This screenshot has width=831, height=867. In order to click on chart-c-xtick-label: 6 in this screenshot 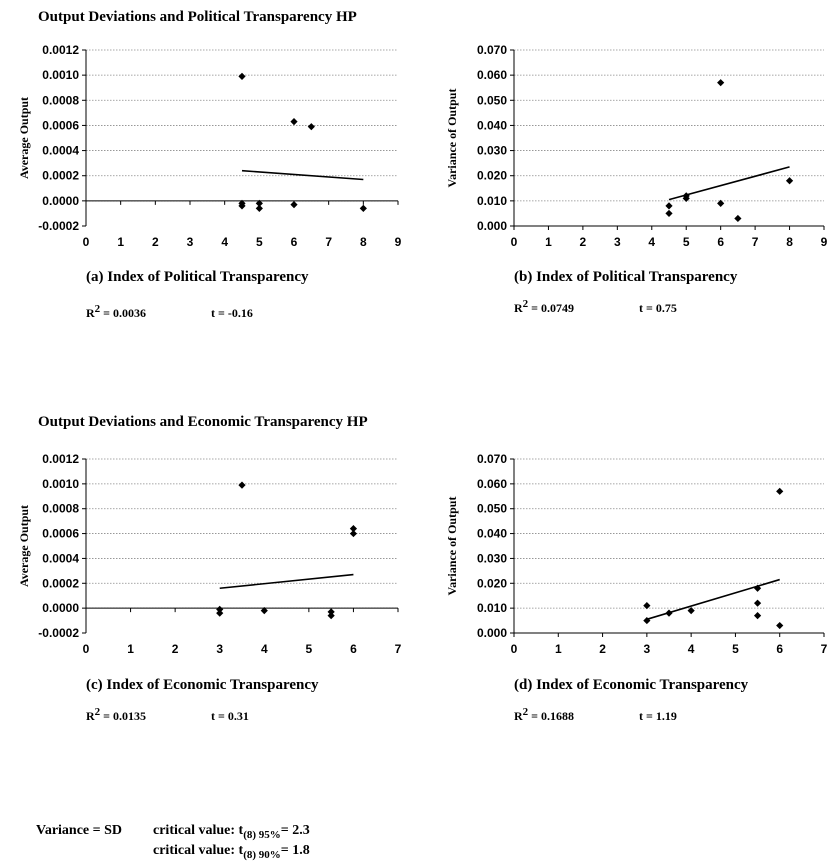, I will do `click(353, 649)`.